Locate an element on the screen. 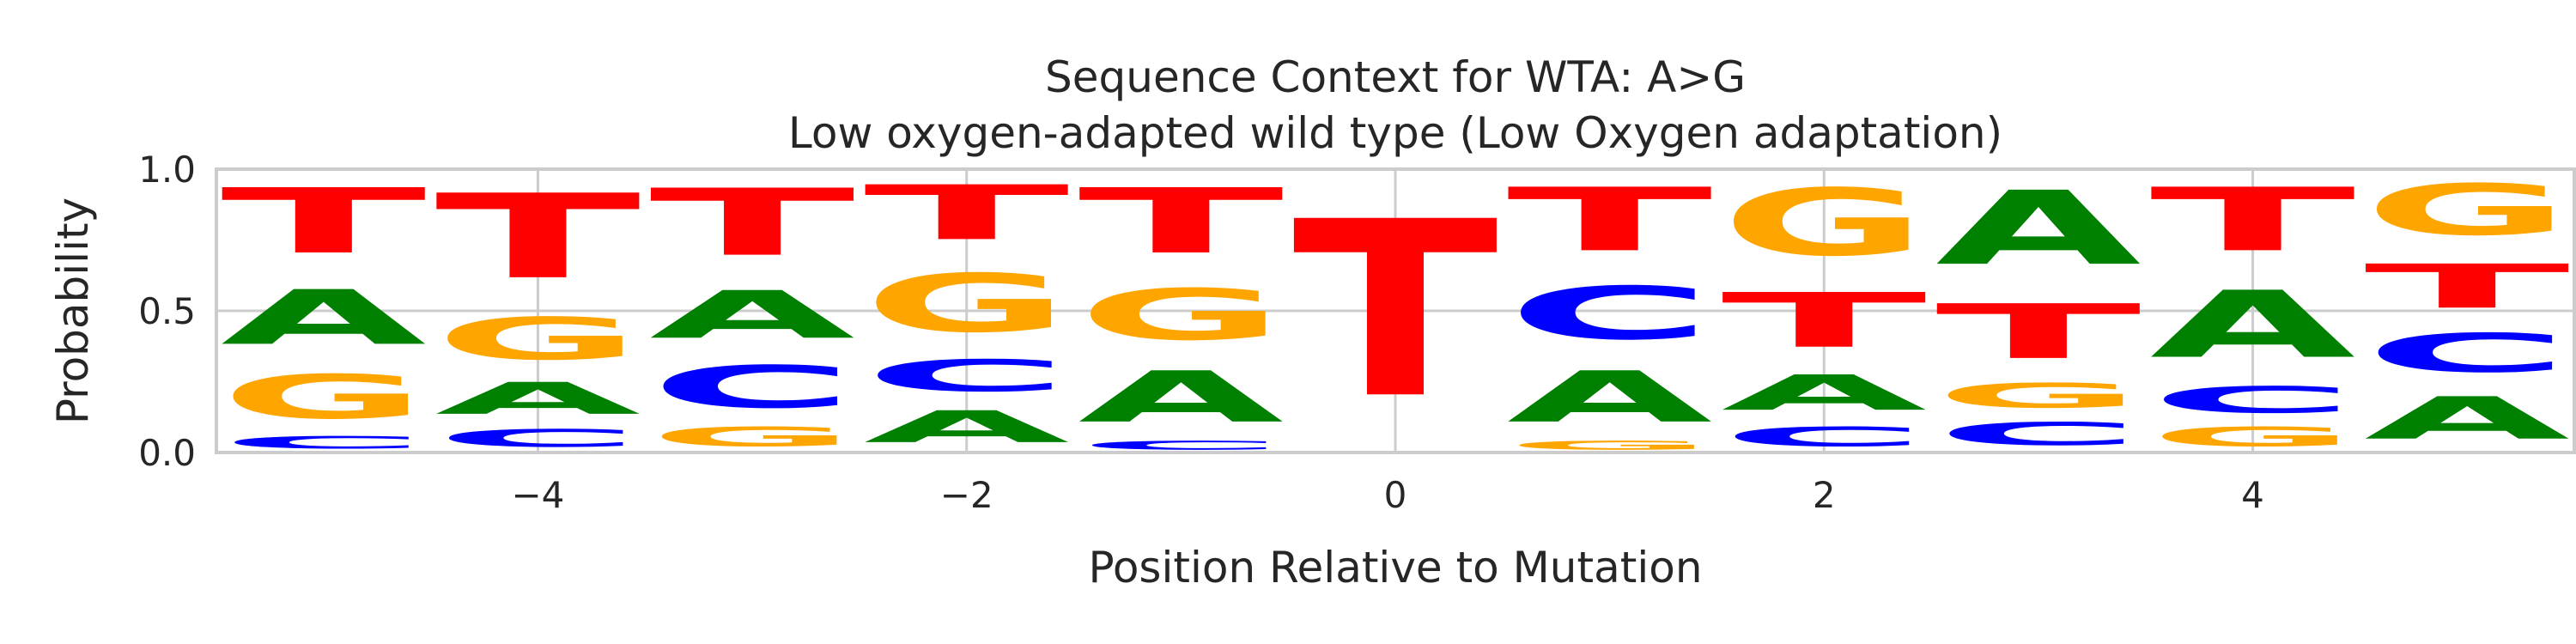 This screenshot has height=644, width=2576. logo-letter-C-pos--4: C is located at coordinates (538, 439).